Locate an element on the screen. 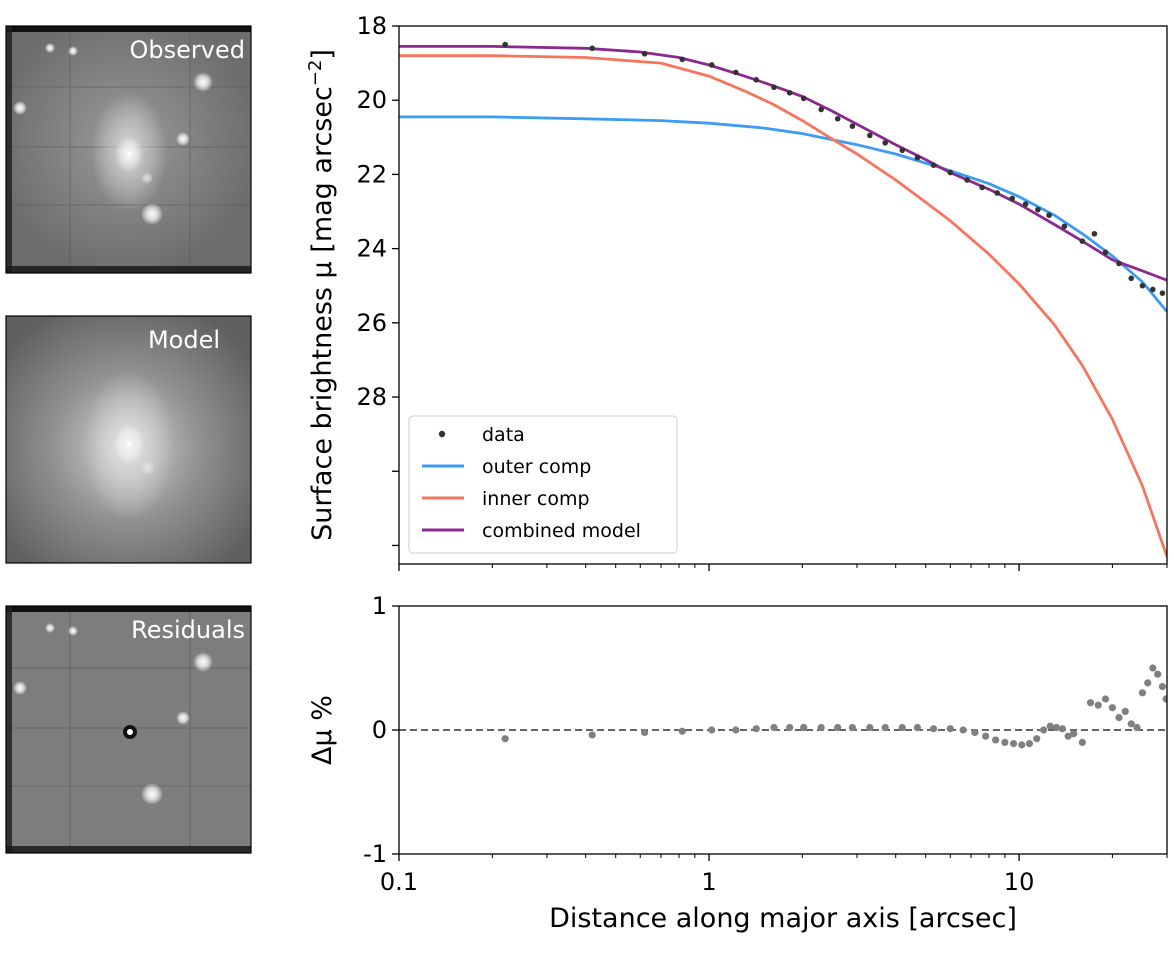  observed-image-panel: Observed is located at coordinates (128, 149).